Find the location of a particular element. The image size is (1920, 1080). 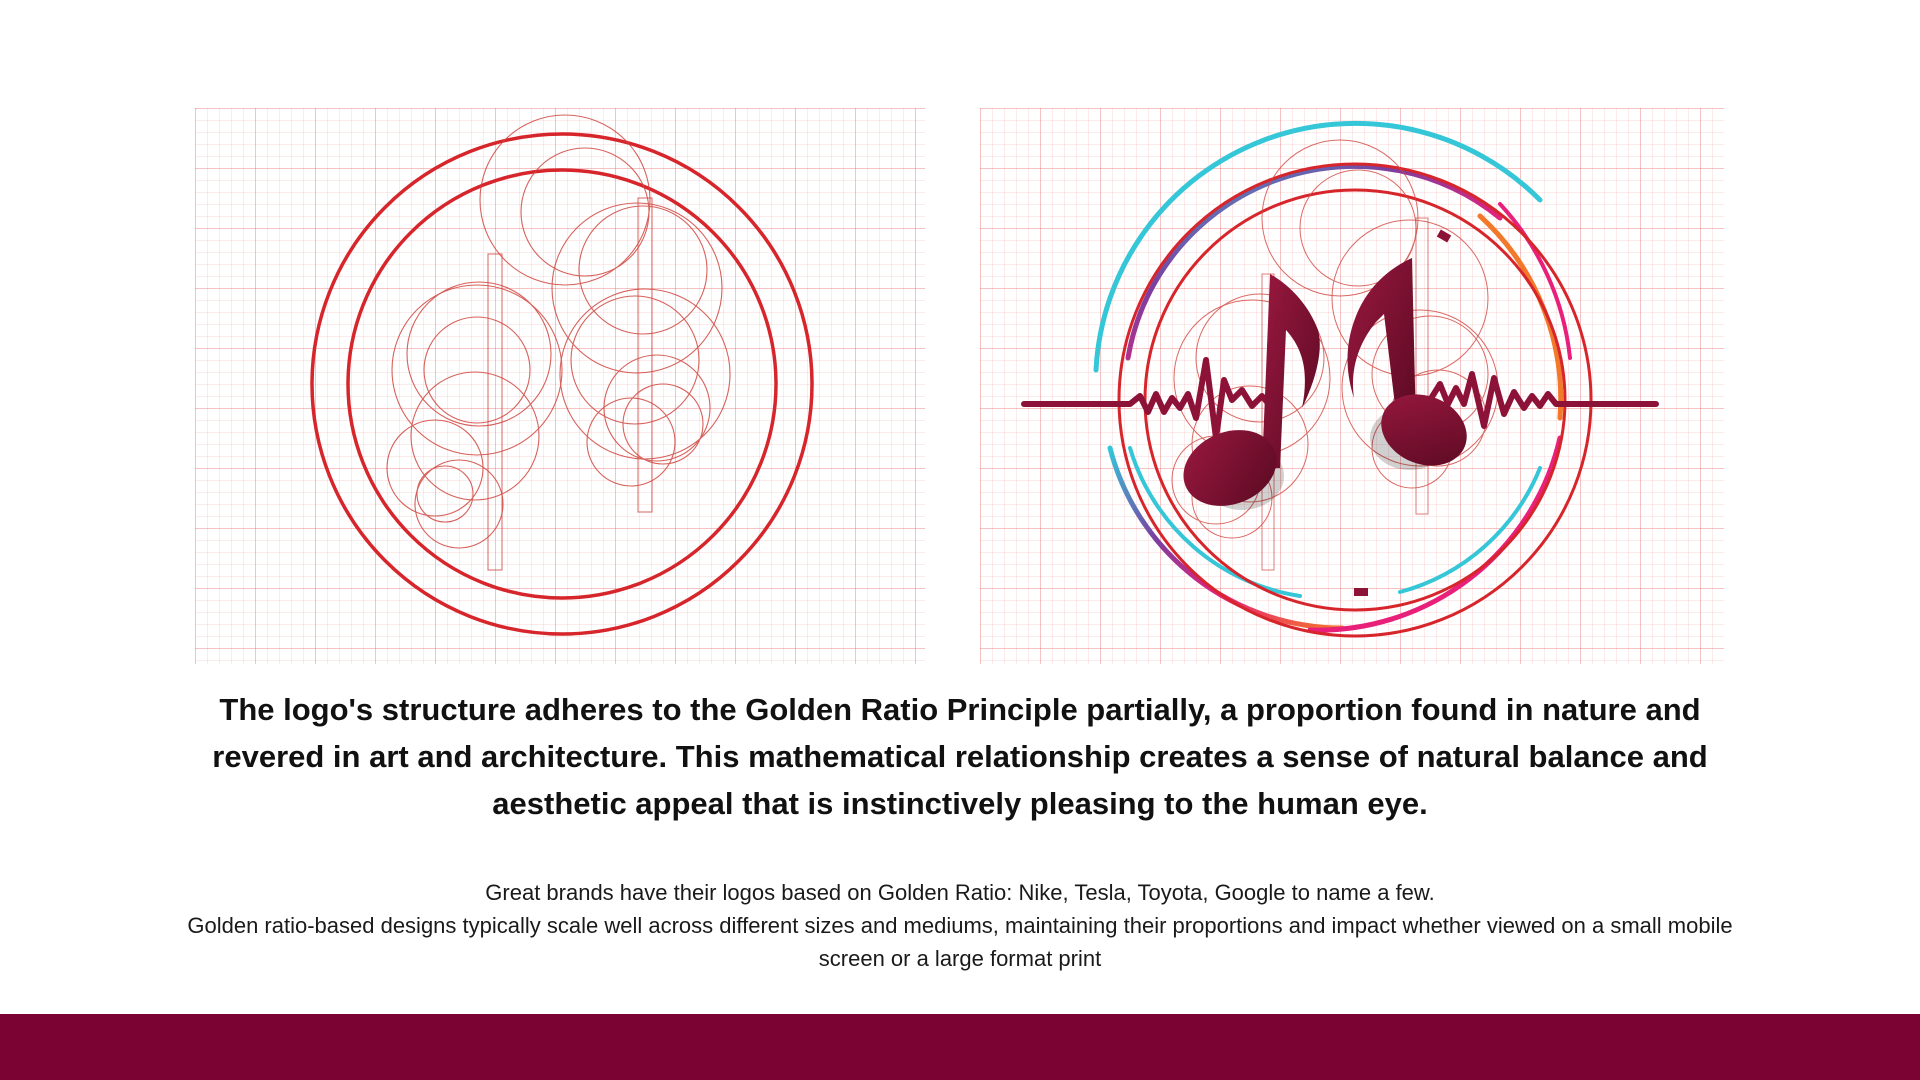

construction-circles-icon is located at coordinates (562, 375).